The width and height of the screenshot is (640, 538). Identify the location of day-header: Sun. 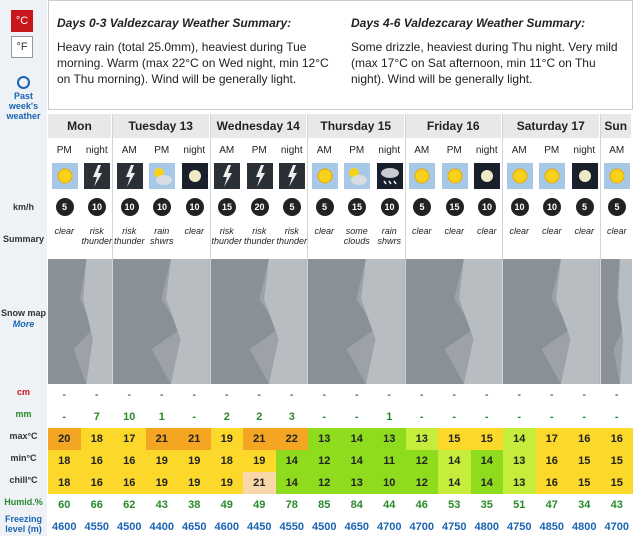
(616, 126).